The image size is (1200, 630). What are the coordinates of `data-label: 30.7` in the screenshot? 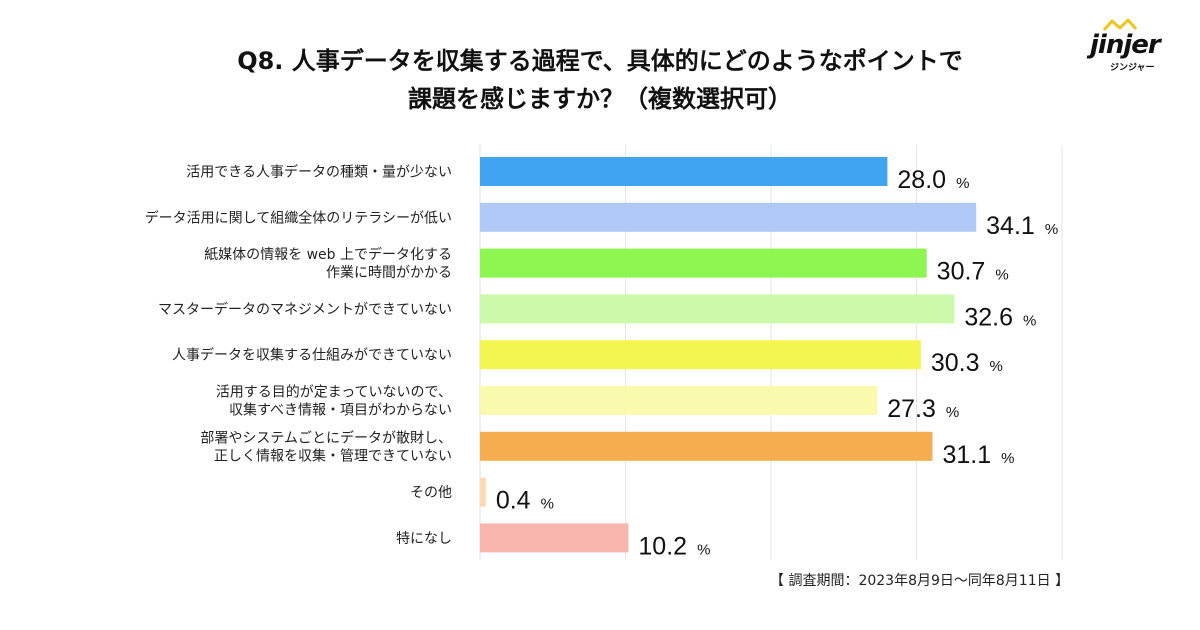 It's located at (961, 272).